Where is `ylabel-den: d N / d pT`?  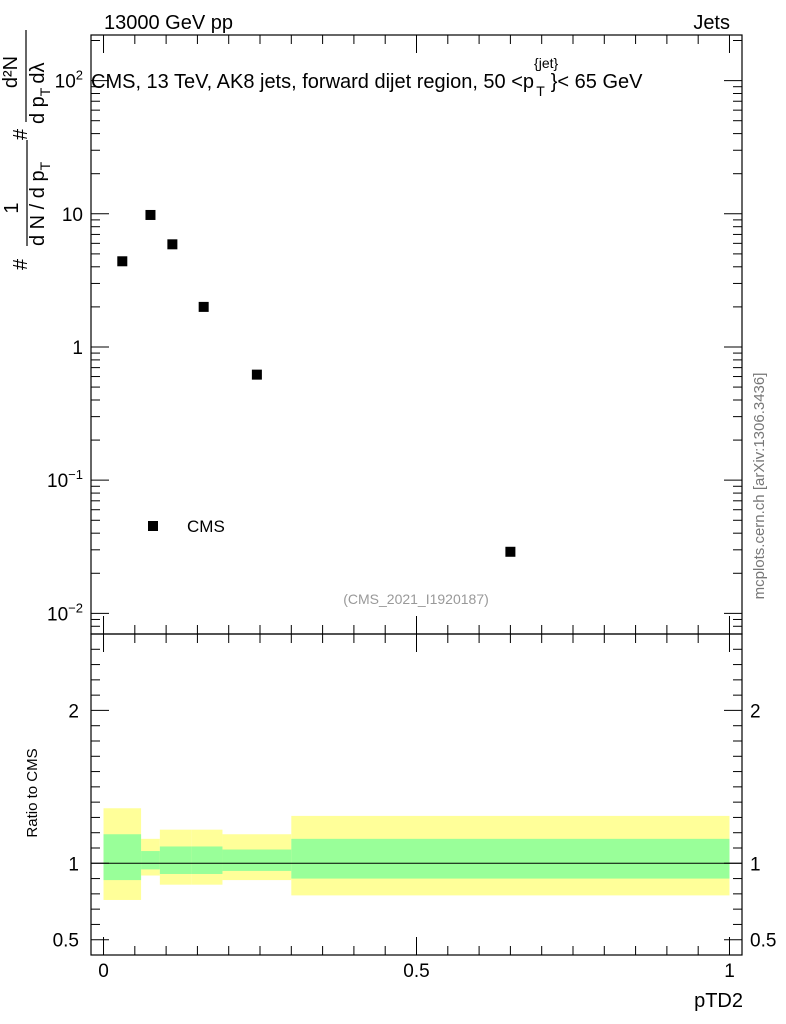
ylabel-den: d N / d pT is located at coordinates (40, 203).